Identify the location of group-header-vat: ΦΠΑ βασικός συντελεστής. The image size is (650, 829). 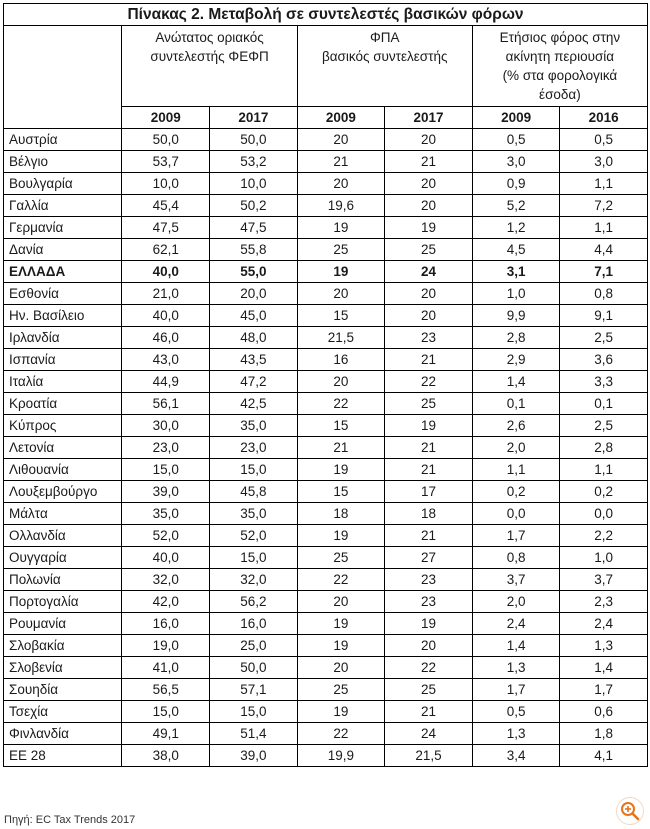
(384, 66).